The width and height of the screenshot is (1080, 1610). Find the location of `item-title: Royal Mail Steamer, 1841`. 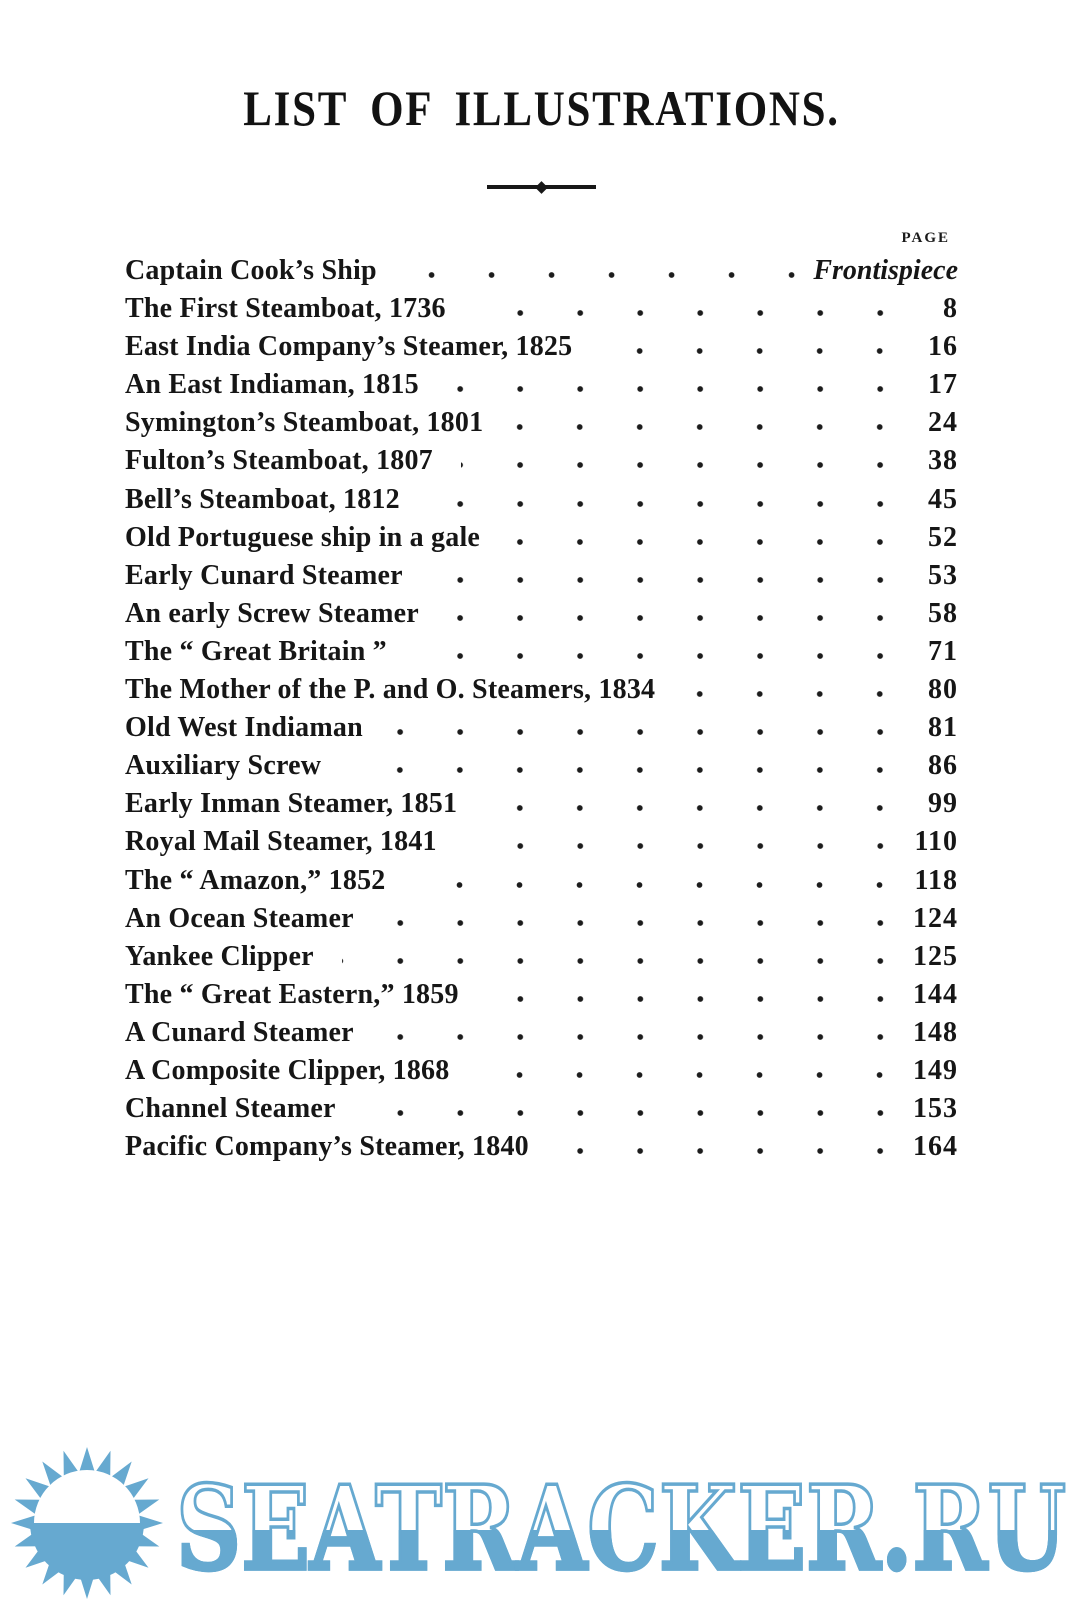

item-title: Royal Mail Steamer, 1841 is located at coordinates (281, 842).